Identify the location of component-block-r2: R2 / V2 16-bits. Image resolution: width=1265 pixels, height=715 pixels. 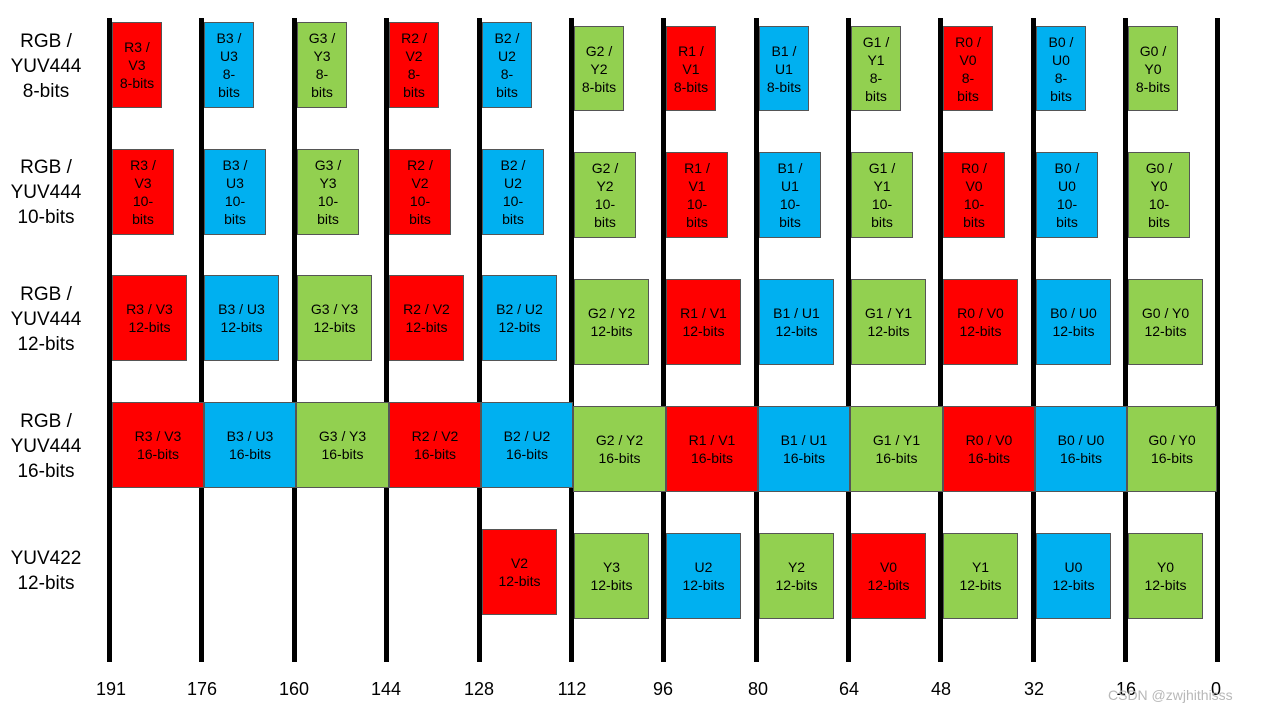
(435, 445).